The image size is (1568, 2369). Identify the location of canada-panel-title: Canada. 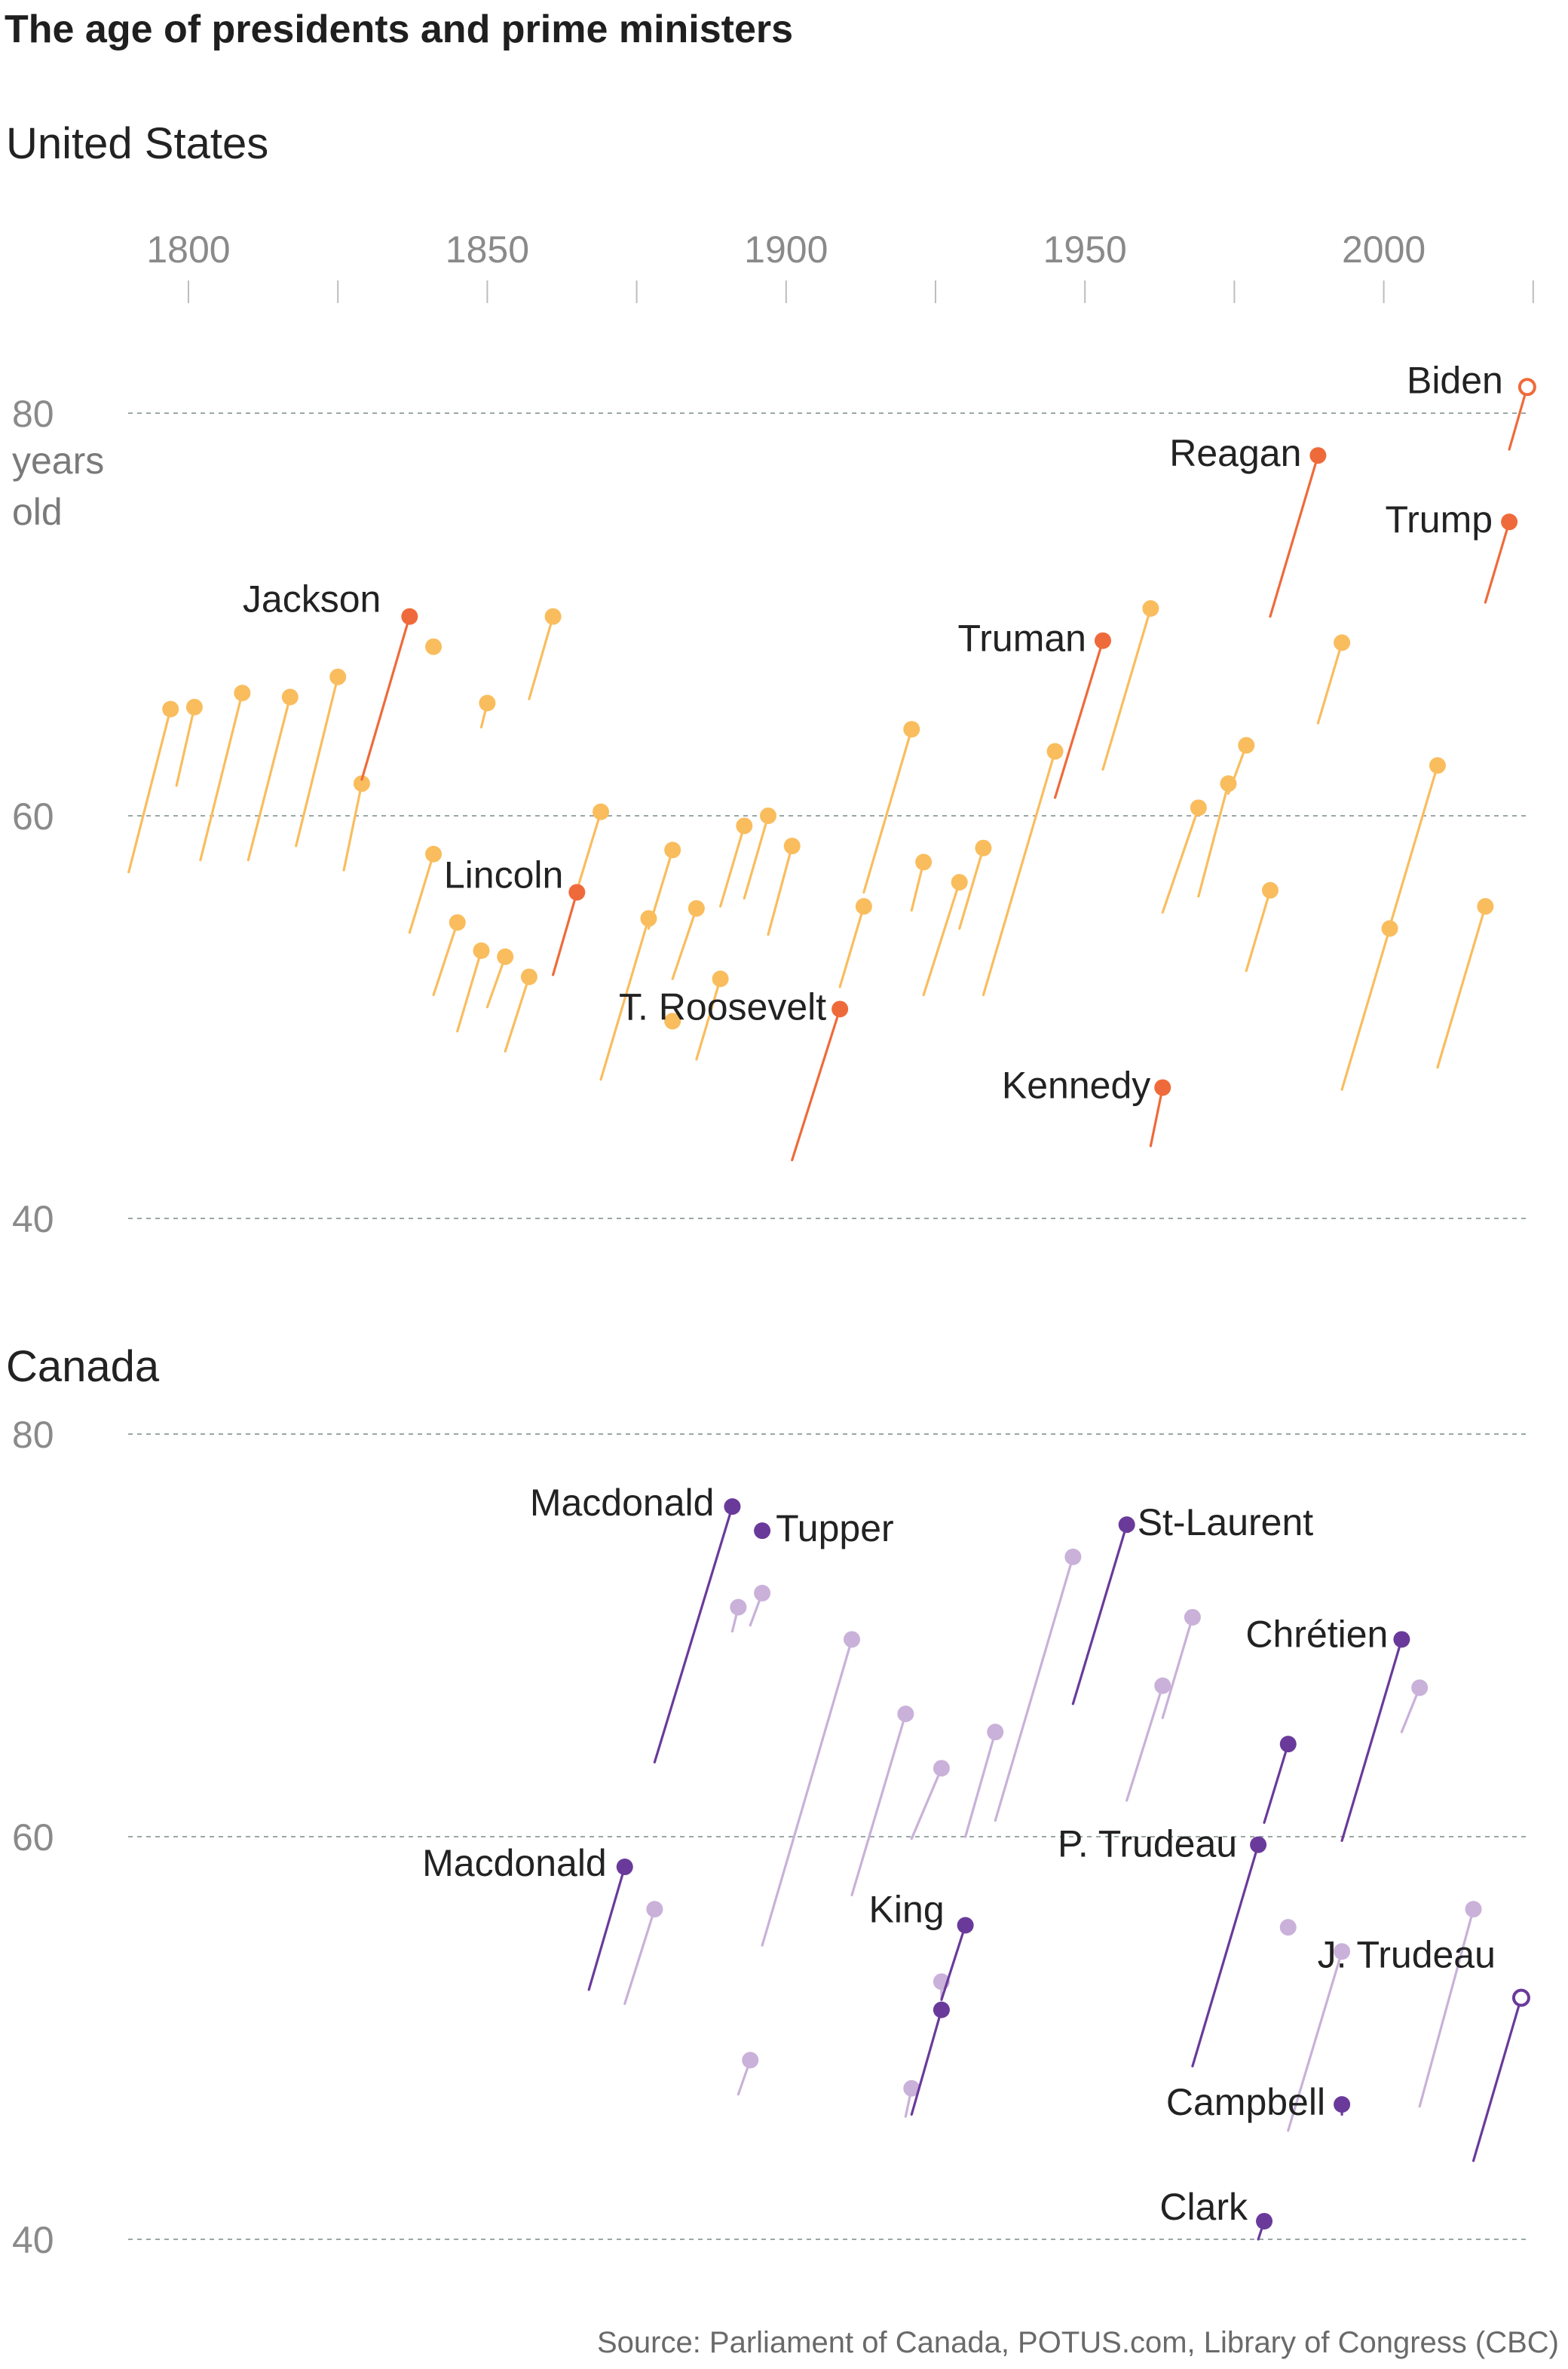
(83, 1366).